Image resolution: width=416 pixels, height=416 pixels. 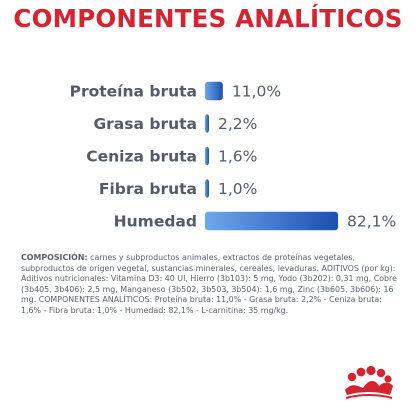 What do you see at coordinates (369, 382) in the screenshot?
I see `royal-canin-crown-icon` at bounding box center [369, 382].